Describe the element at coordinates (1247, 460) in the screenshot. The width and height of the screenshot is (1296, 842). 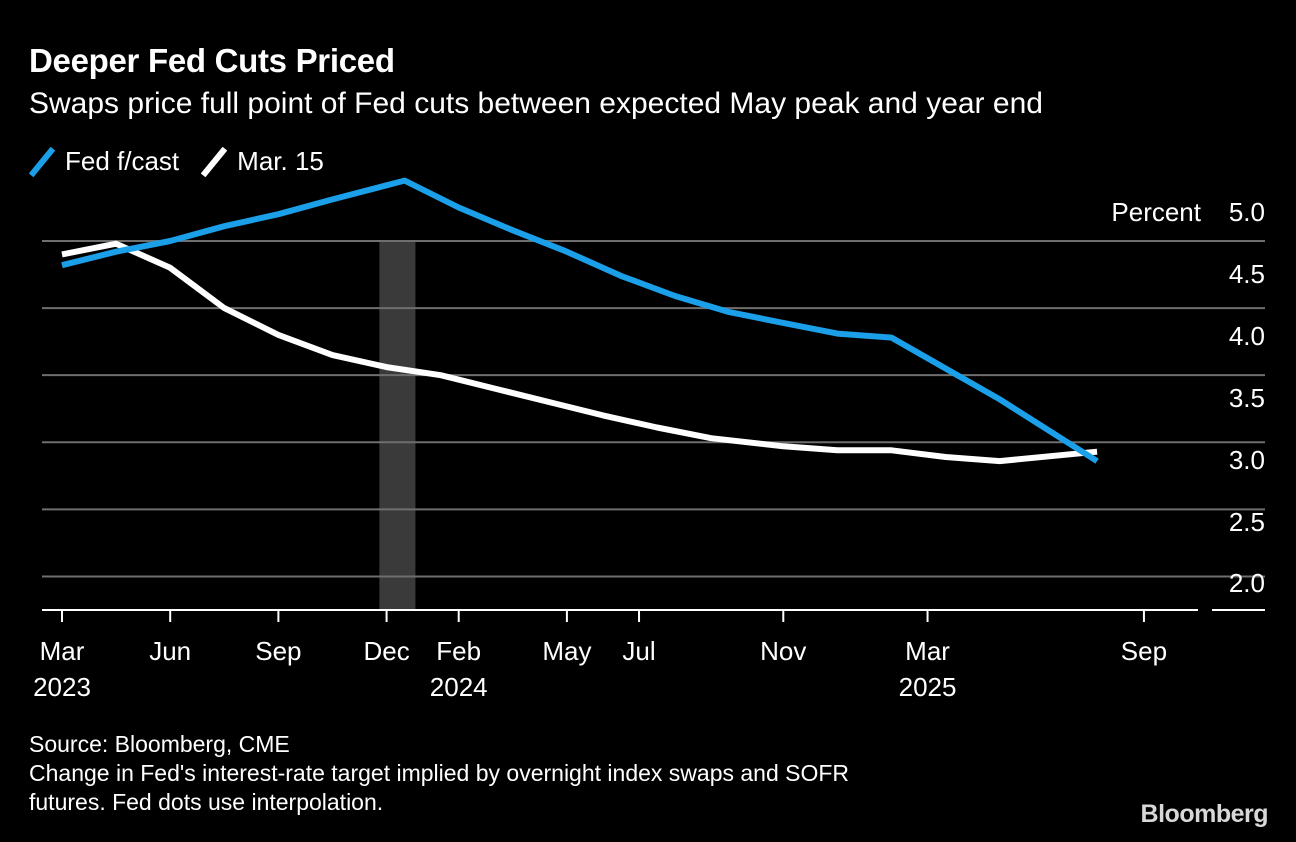
I see `y-tick-label: 3.0` at that location.